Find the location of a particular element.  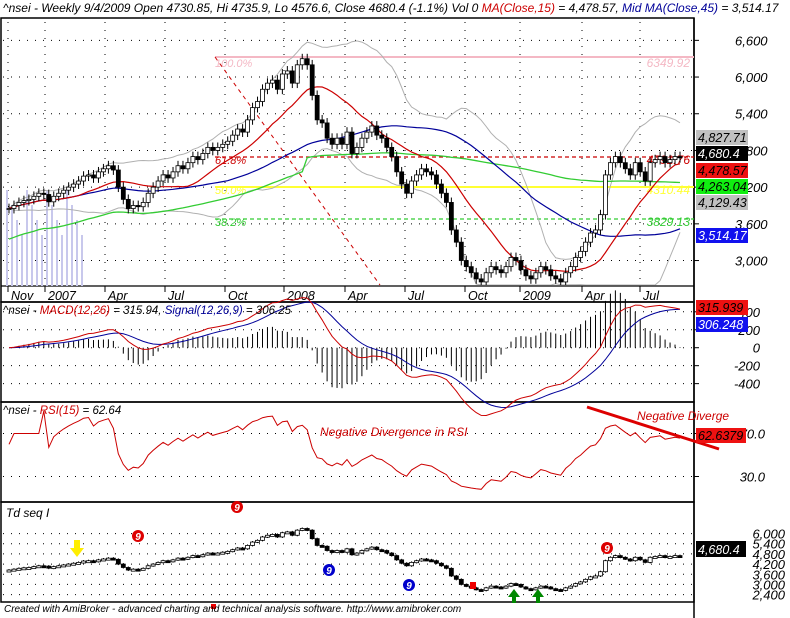

rsi-value-label-bg is located at coordinates (721, 435).